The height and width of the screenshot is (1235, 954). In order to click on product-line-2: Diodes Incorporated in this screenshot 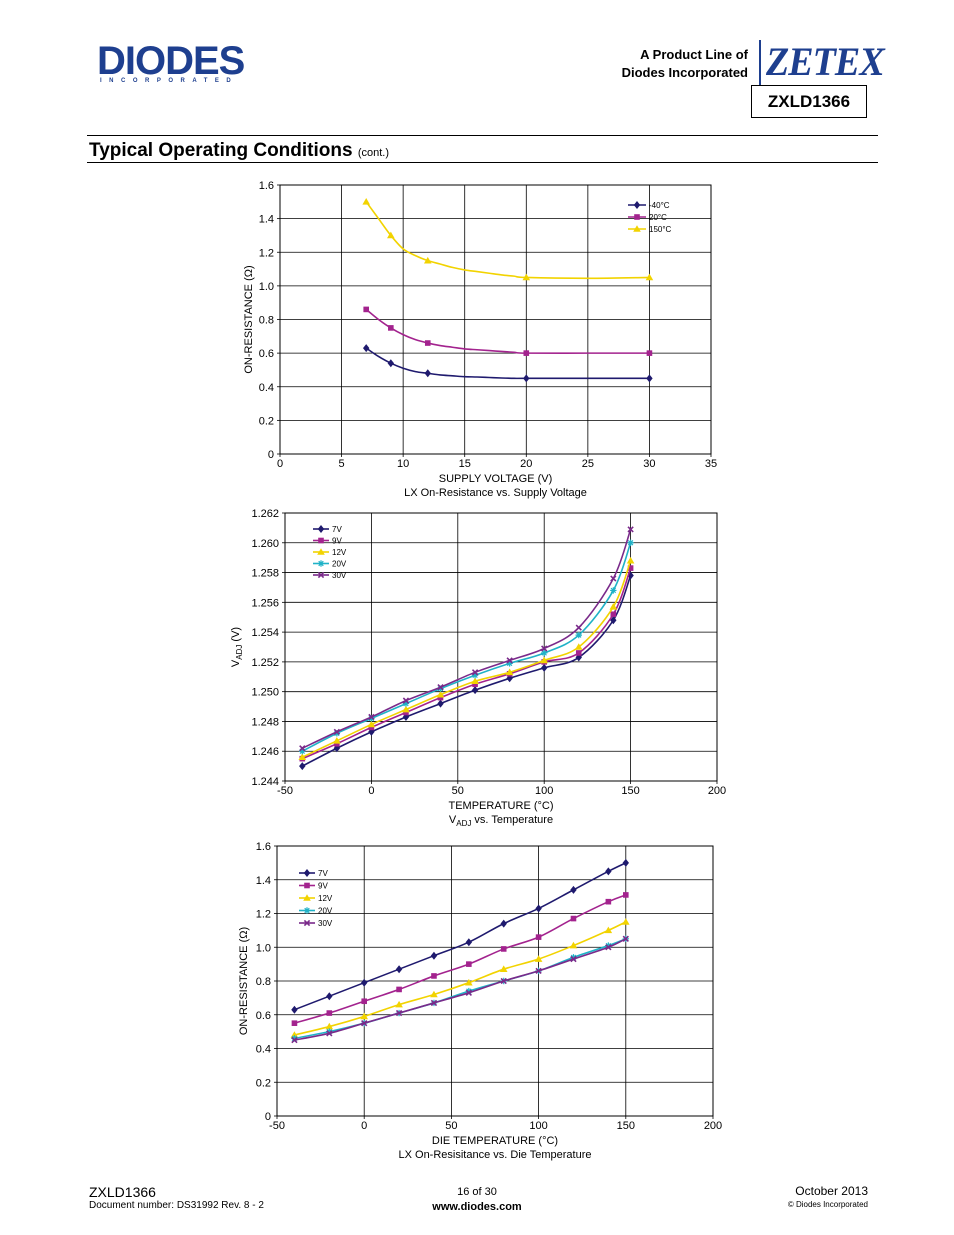, I will do `click(684, 72)`.